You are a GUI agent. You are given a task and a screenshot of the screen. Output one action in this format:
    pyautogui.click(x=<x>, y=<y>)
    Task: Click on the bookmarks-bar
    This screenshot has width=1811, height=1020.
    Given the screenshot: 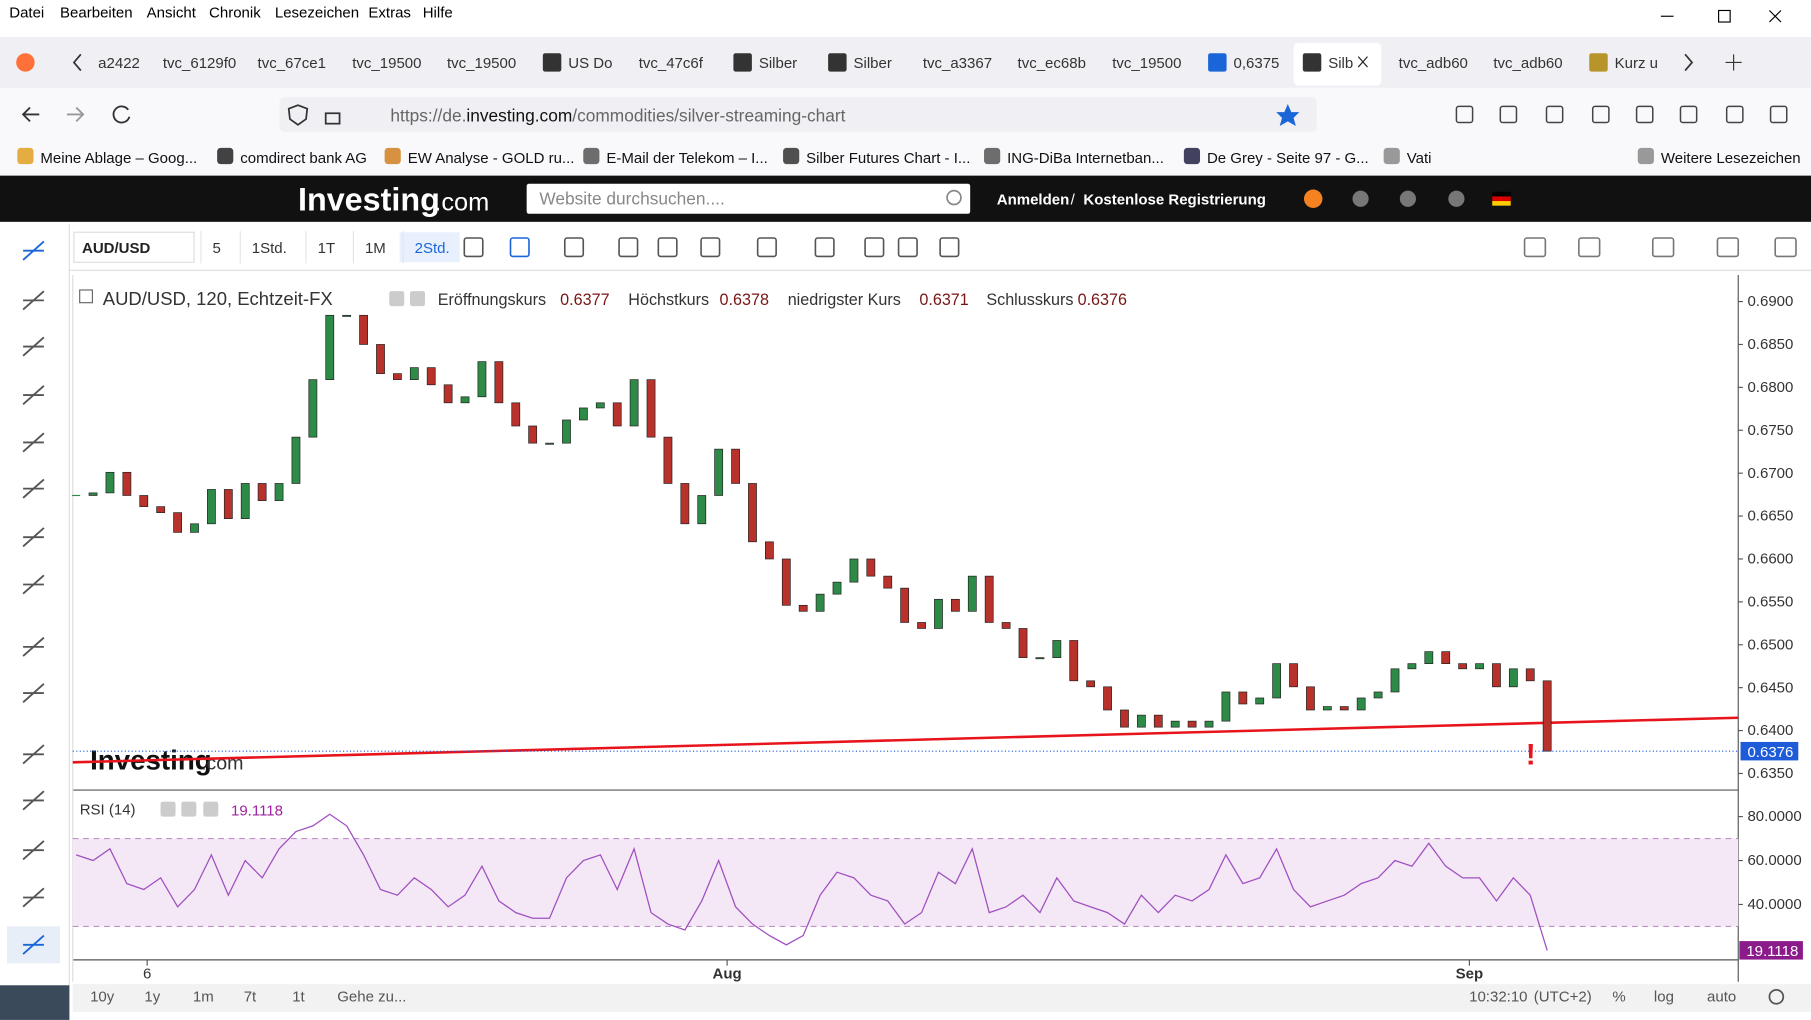 What is the action you would take?
    pyautogui.click(x=905, y=157)
    